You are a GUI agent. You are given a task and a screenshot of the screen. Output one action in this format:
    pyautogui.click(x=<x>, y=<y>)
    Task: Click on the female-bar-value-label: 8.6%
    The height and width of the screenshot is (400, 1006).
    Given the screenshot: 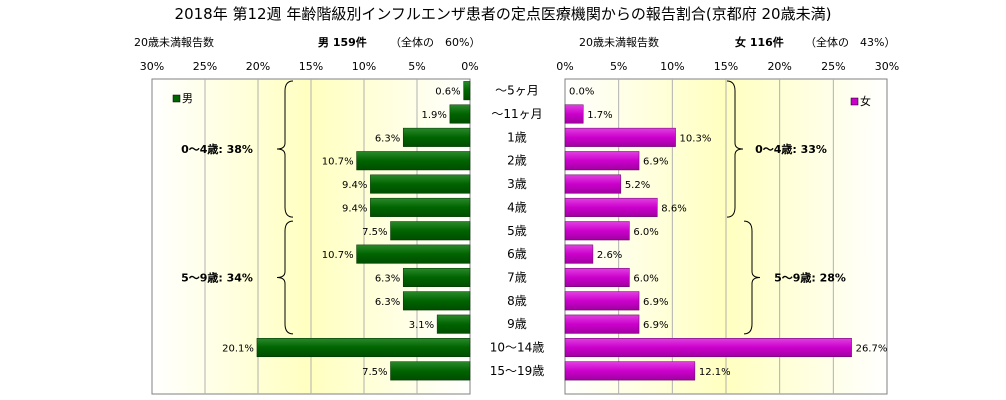 What is the action you would take?
    pyautogui.click(x=673, y=208)
    